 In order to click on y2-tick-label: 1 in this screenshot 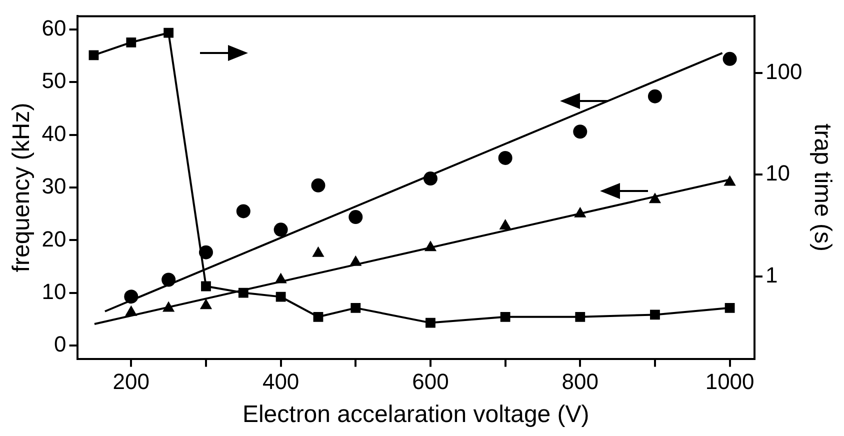, I will do `click(771, 275)`.